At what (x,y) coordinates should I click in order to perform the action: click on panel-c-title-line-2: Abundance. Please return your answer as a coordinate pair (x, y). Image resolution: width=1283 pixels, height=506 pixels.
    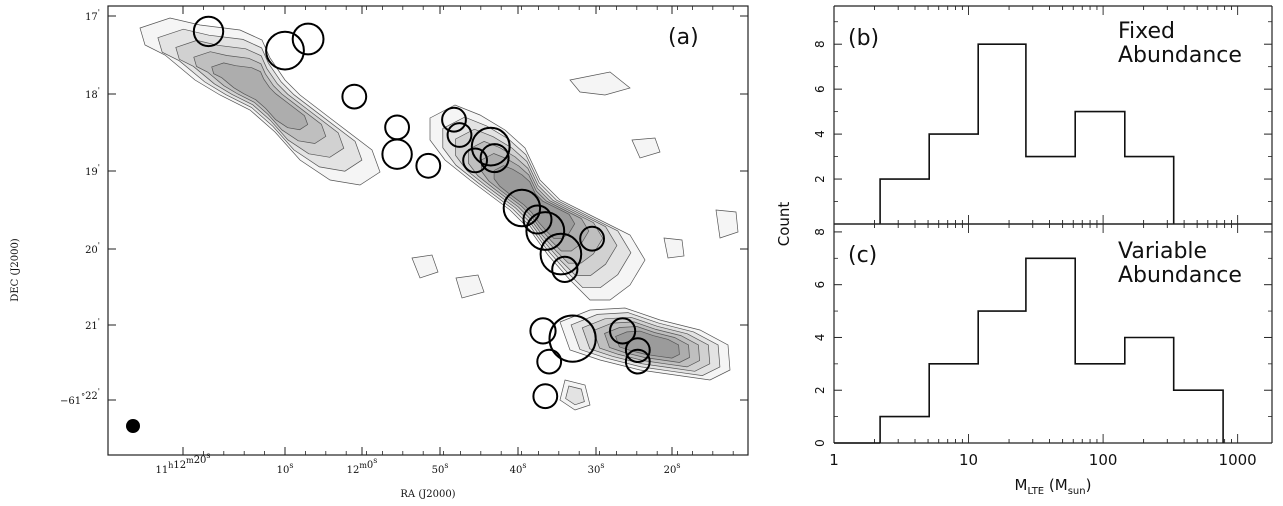
    Looking at the image, I should click on (1180, 275).